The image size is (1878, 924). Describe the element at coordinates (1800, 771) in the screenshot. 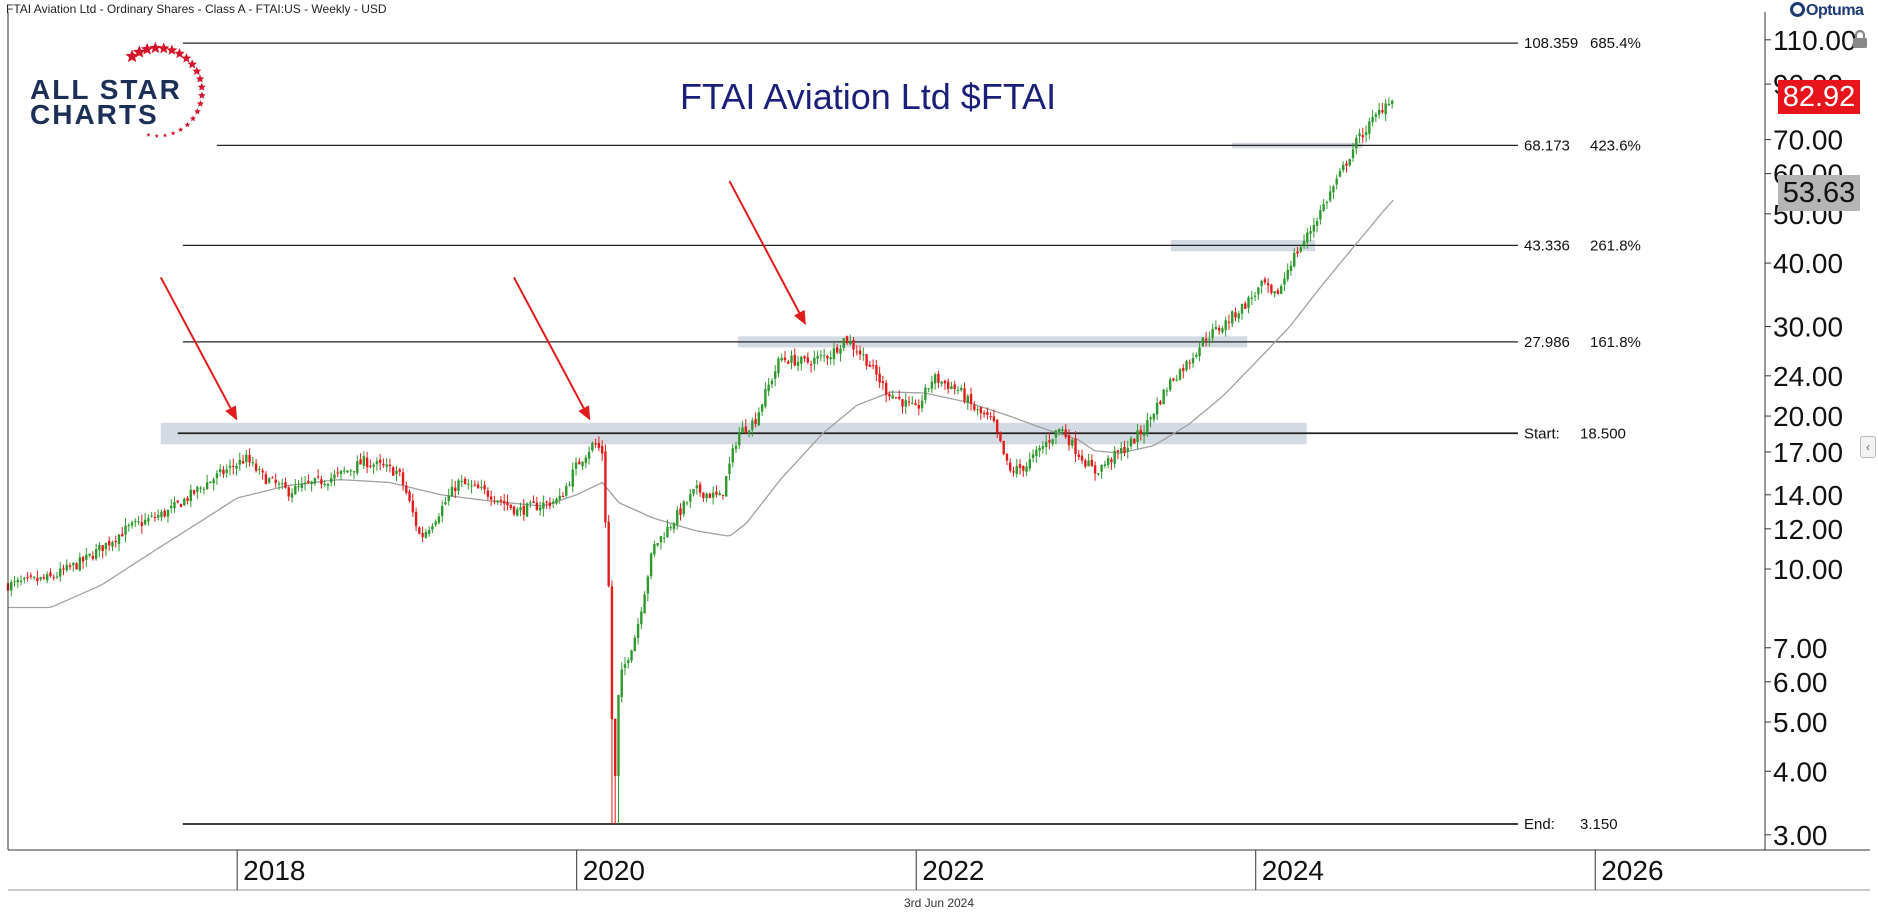

I see `y-tick-label: 4.00` at that location.